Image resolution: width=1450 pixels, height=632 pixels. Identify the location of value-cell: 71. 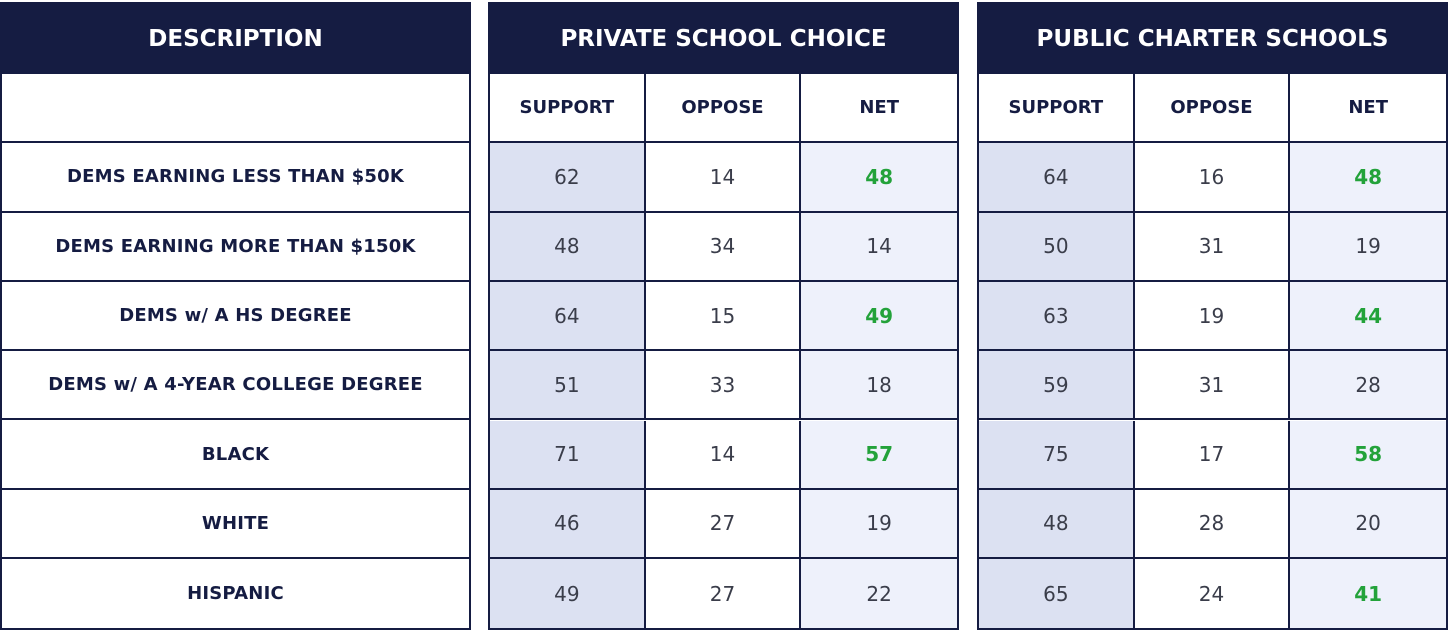
(568, 455).